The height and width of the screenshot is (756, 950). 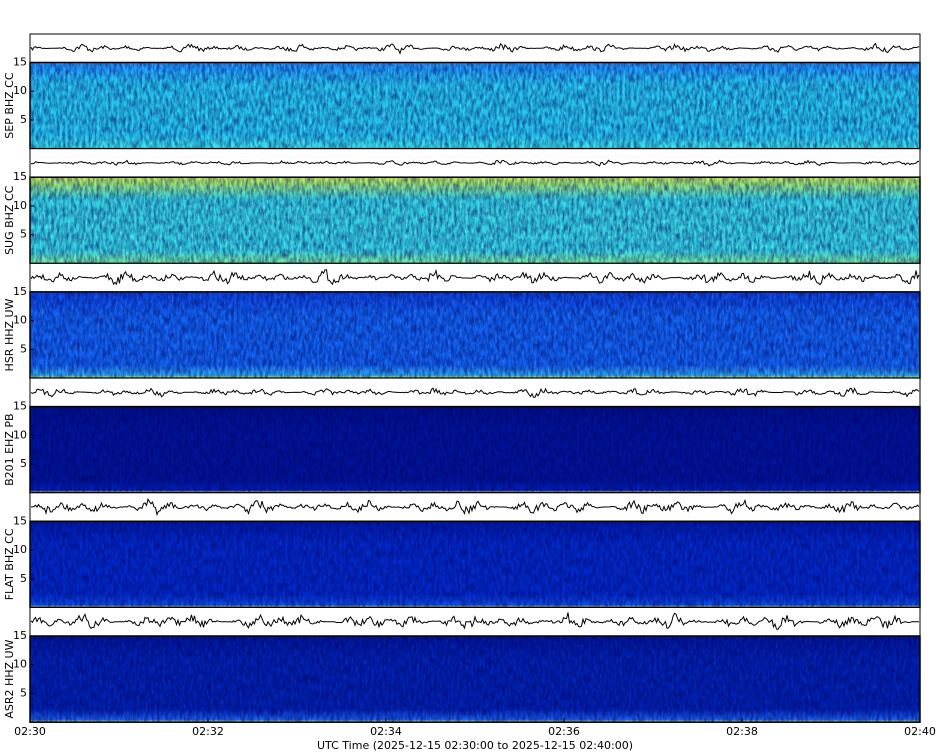 I want to click on x-tick-label: 02:38, so click(x=742, y=731).